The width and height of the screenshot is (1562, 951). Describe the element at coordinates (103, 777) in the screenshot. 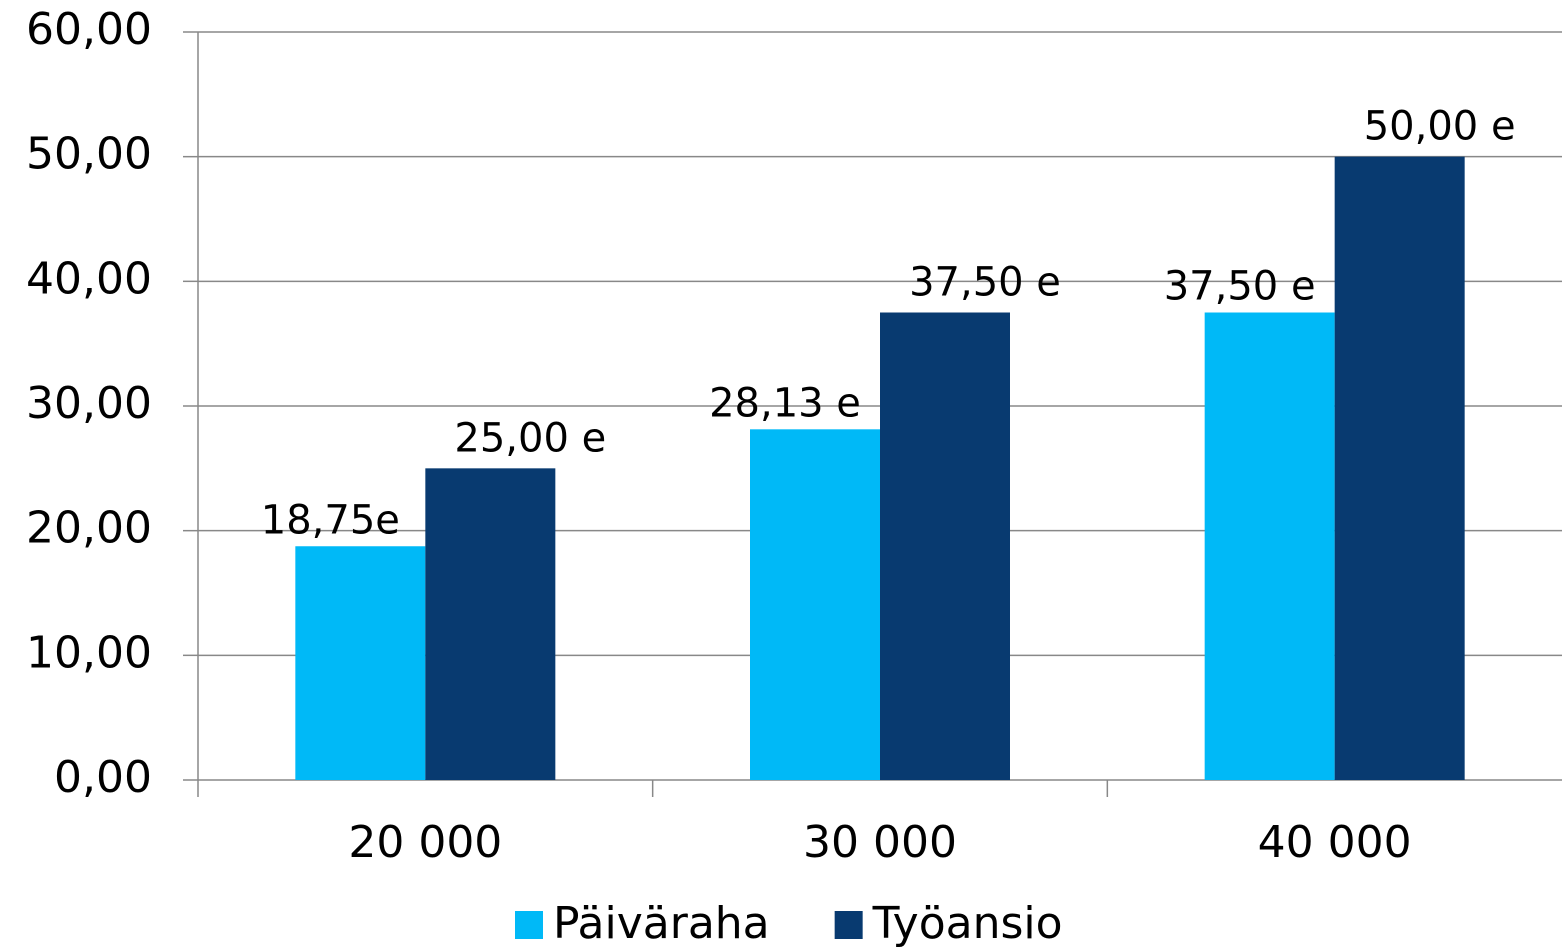

I see `y-tick-label: 0,00` at that location.